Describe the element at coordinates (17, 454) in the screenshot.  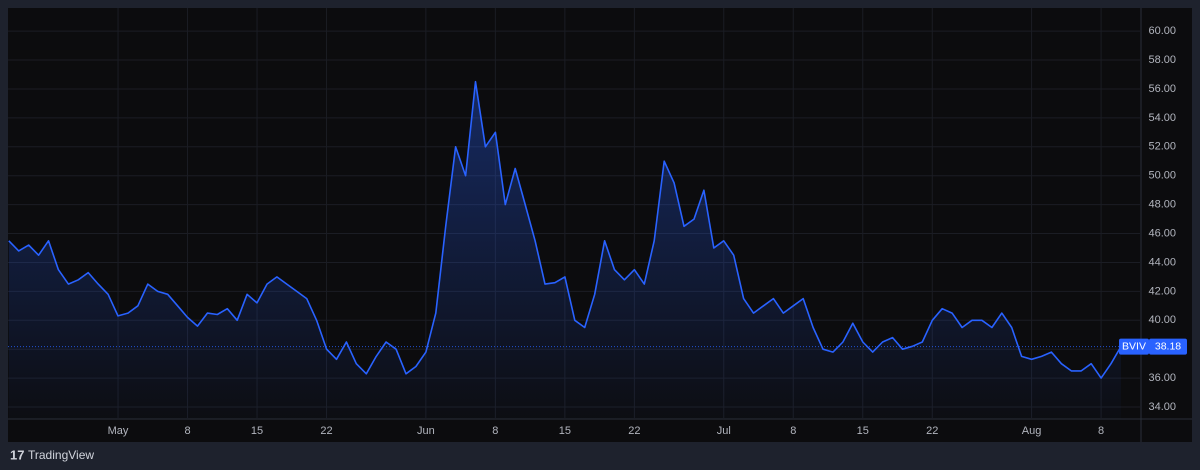
I see `logo-mark: 17` at that location.